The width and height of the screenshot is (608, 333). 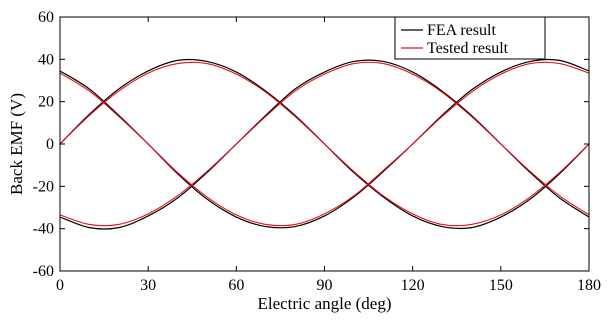 What do you see at coordinates (43, 186) in the screenshot?
I see `y-tick-label: -20` at bounding box center [43, 186].